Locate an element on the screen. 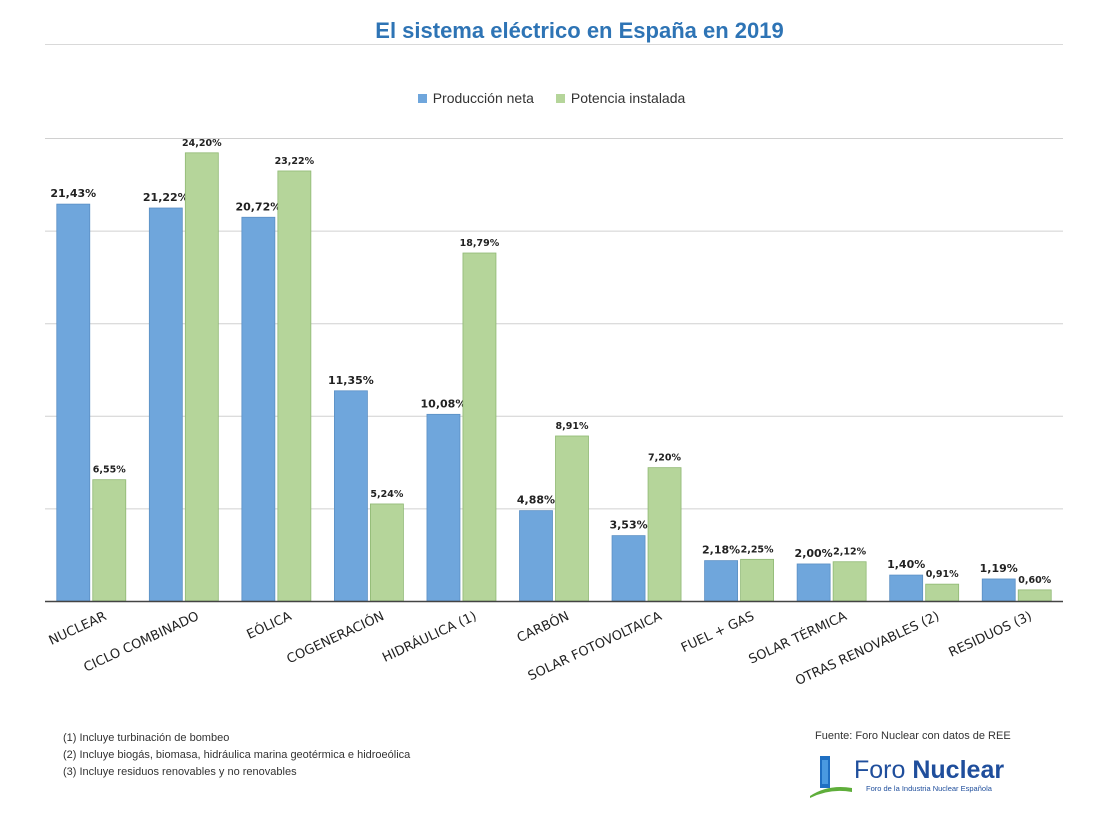 This screenshot has width=1103, height=822. legend: Producción neta Potencia instalada is located at coordinates (551, 98).